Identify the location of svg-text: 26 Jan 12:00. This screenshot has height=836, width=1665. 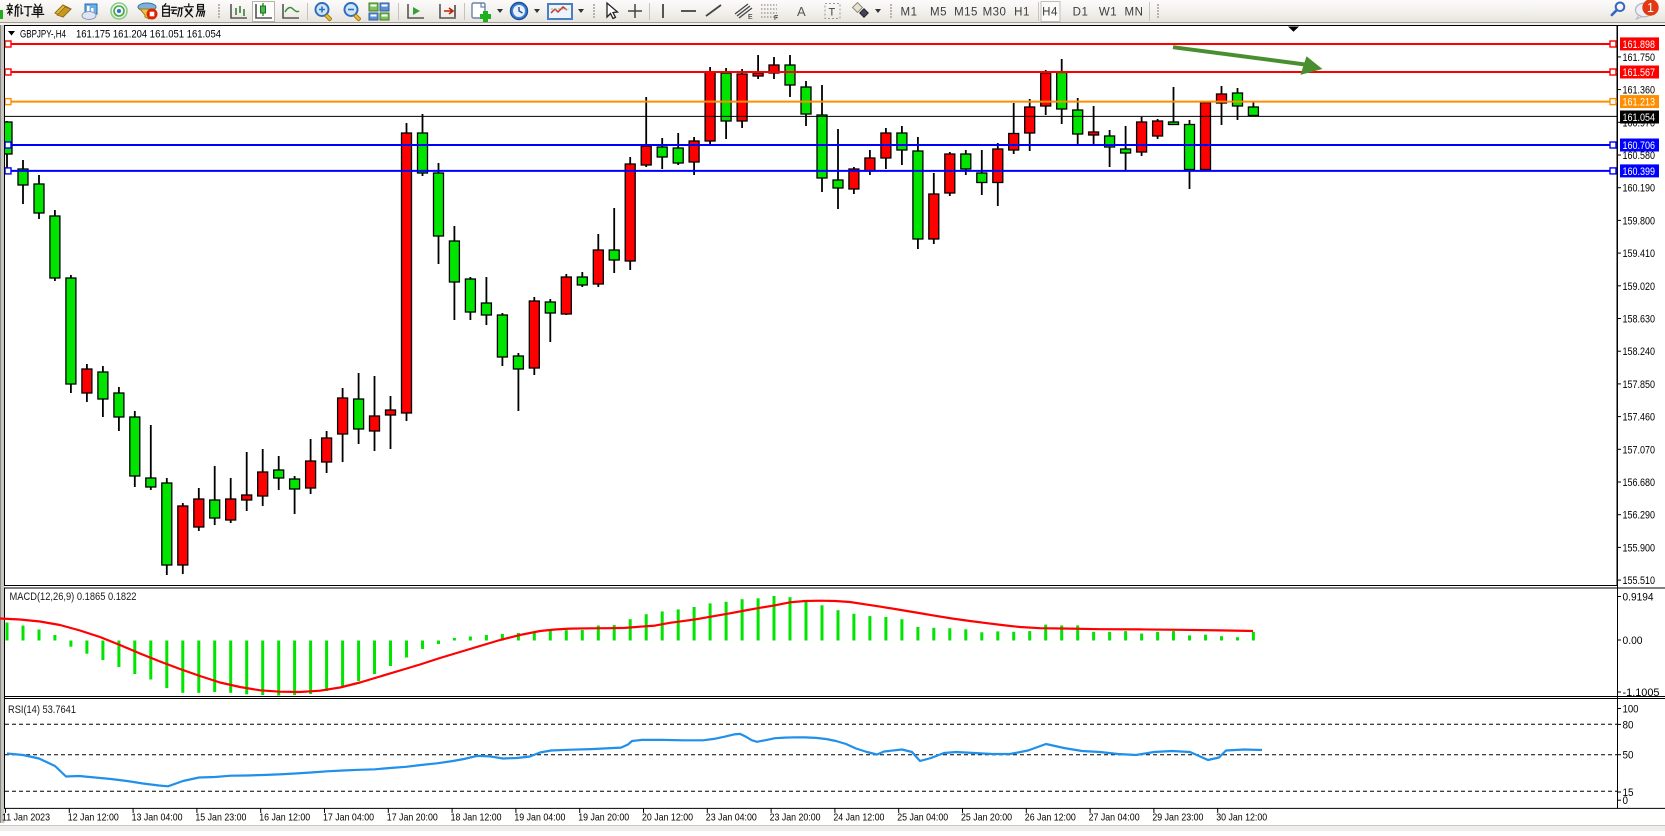
(1050, 818).